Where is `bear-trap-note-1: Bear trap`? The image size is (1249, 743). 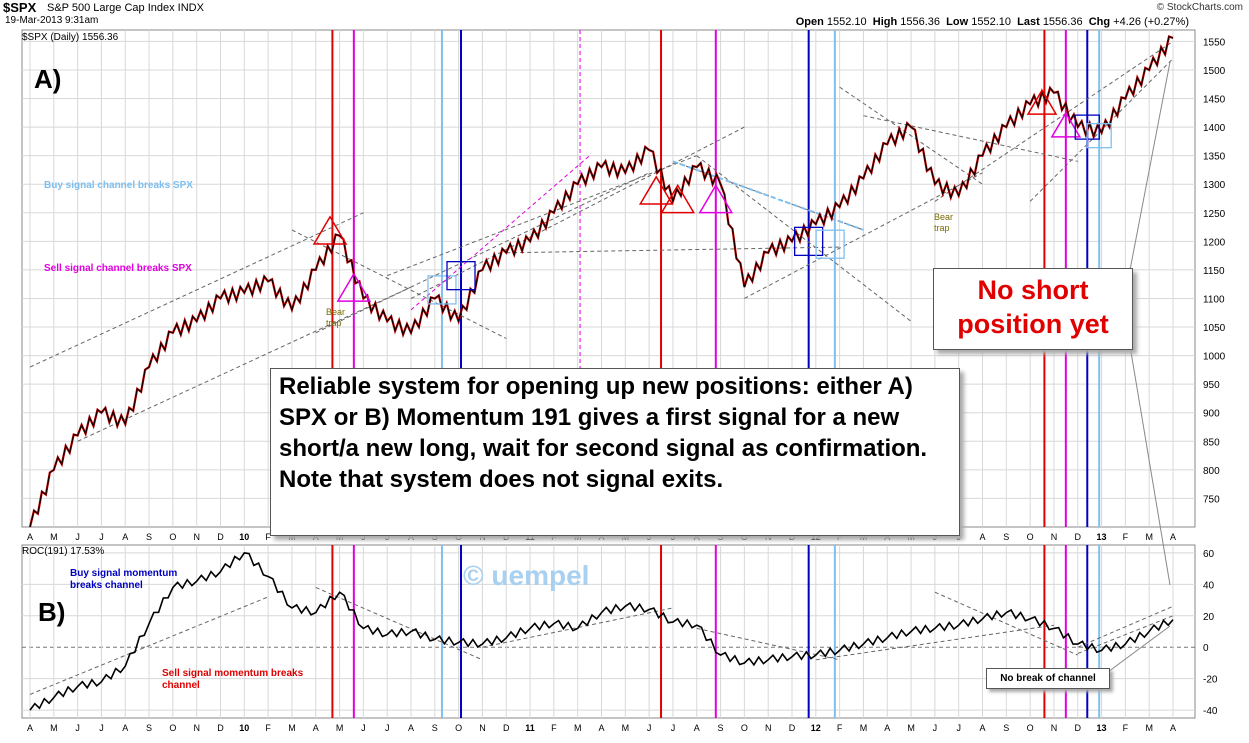
bear-trap-note-1: Bear trap is located at coordinates (336, 317).